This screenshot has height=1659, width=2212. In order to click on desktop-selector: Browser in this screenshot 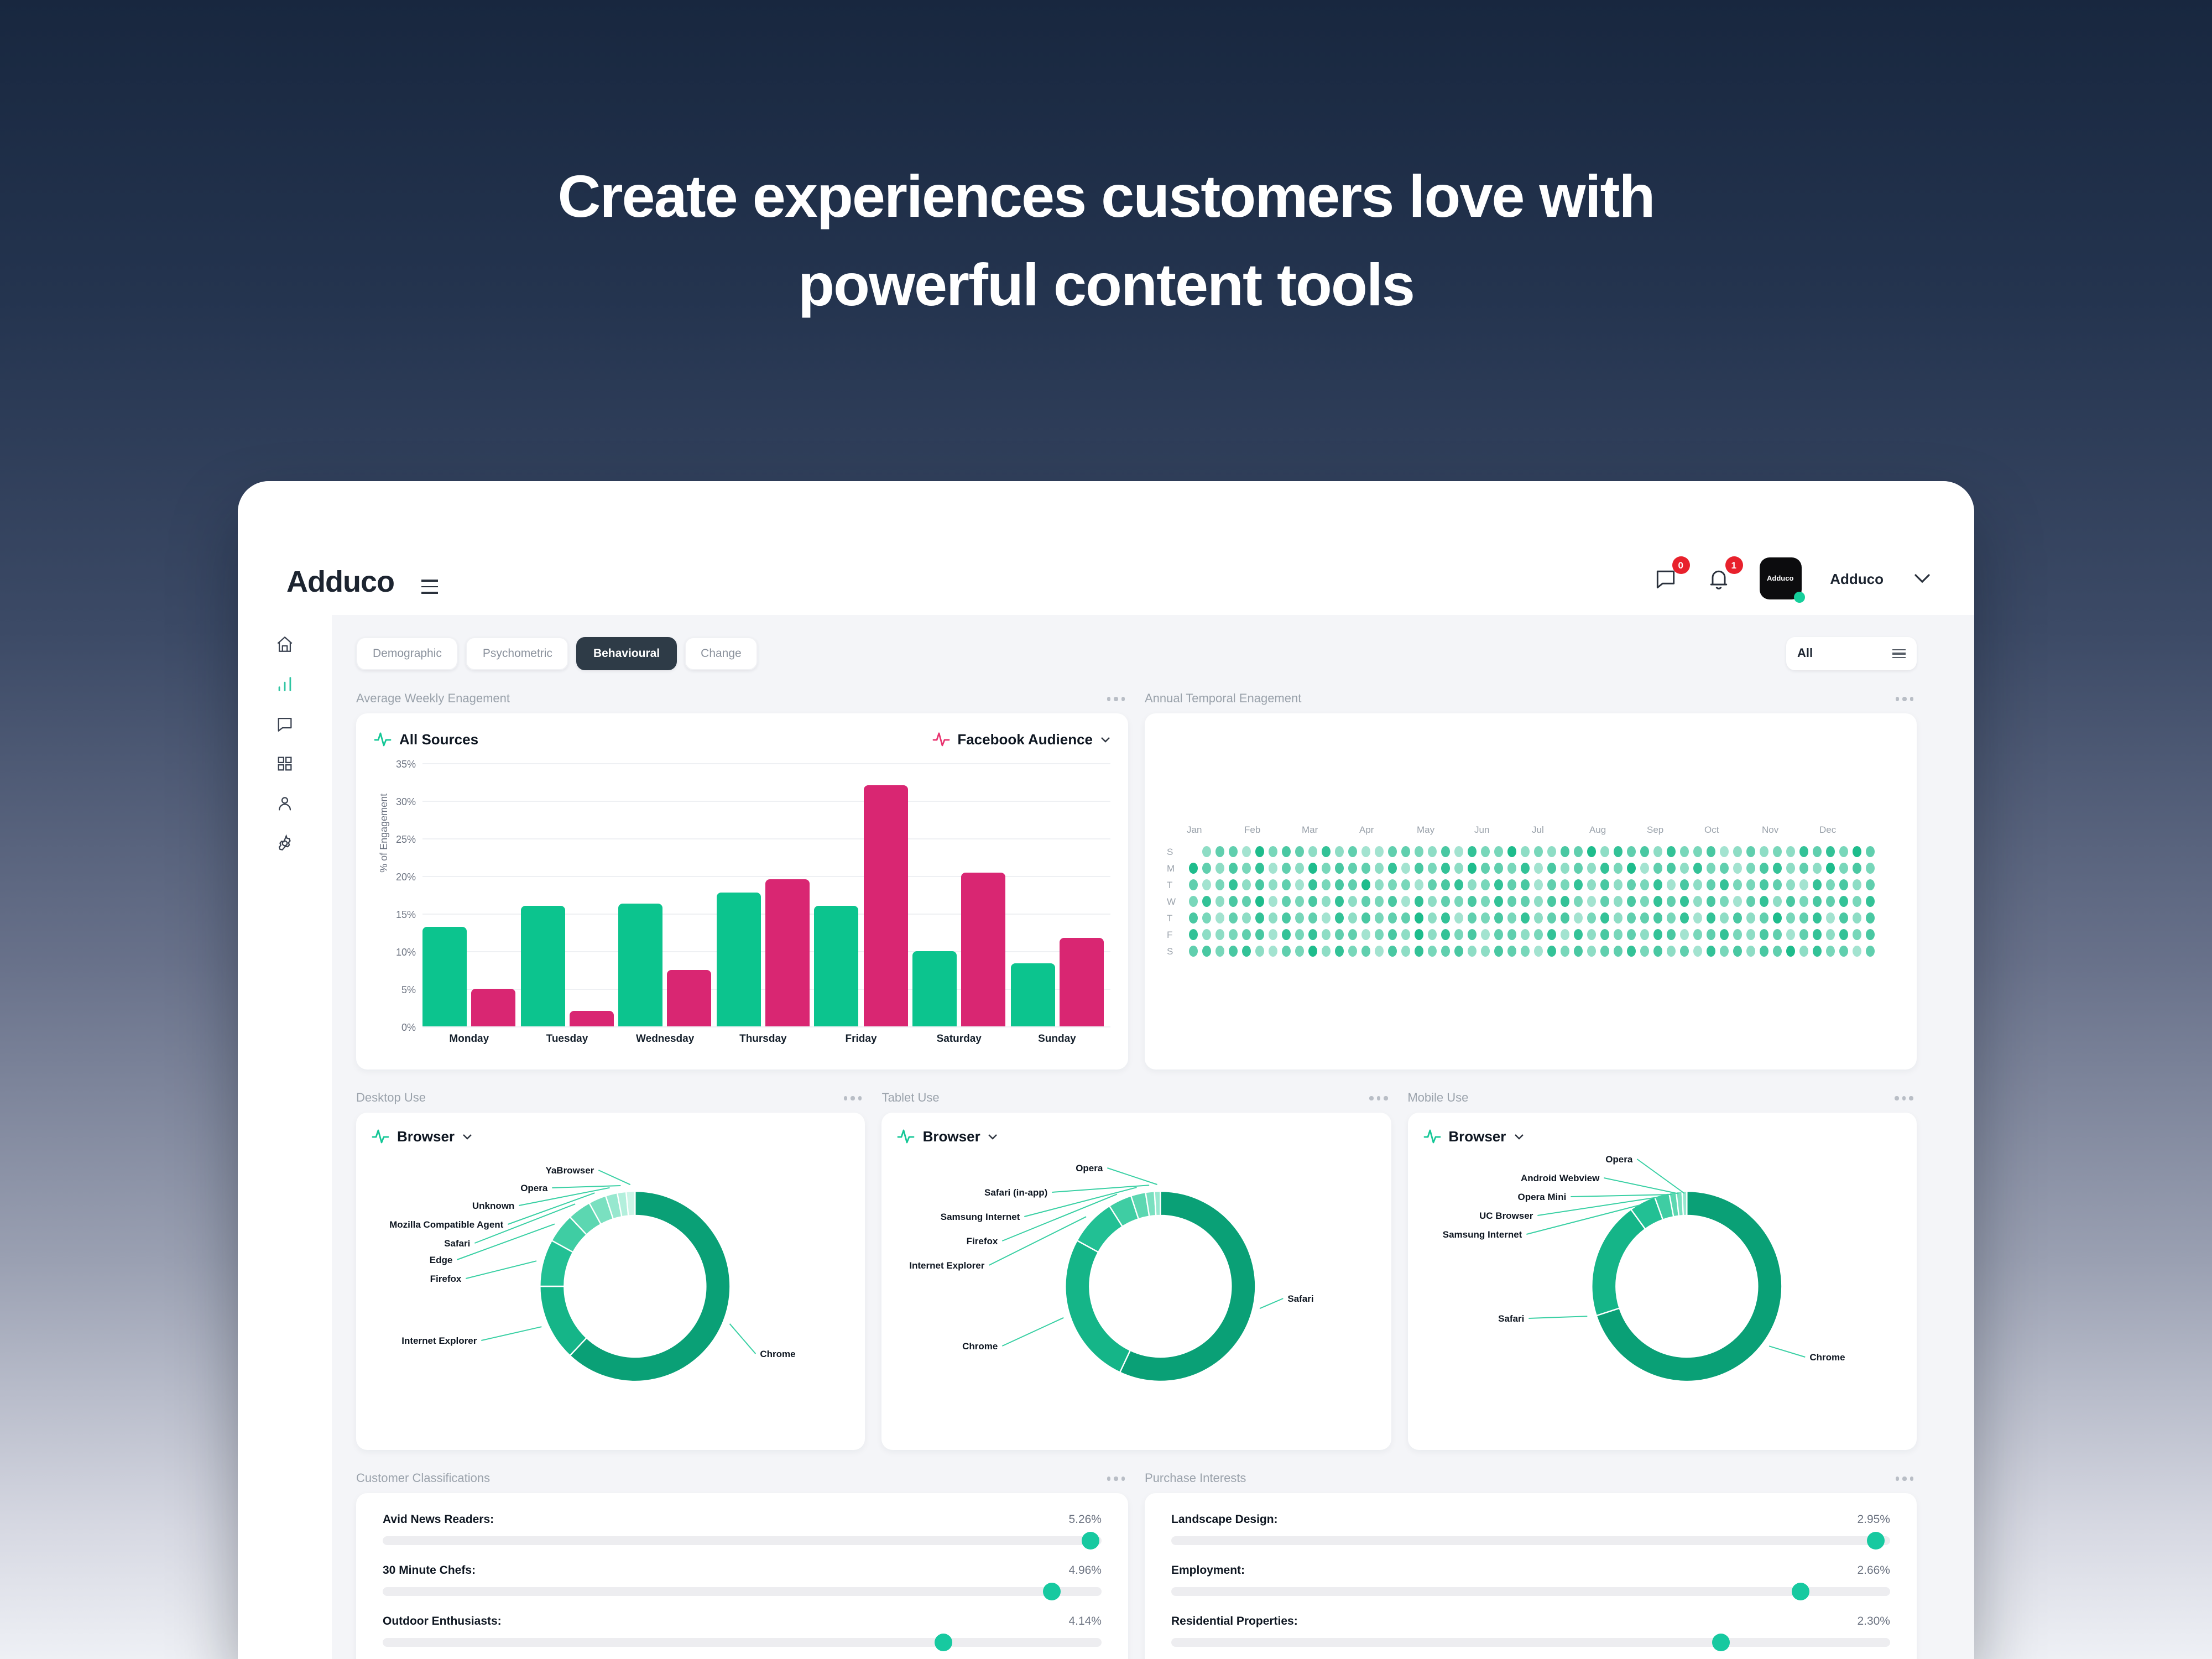, I will do `click(611, 1137)`.